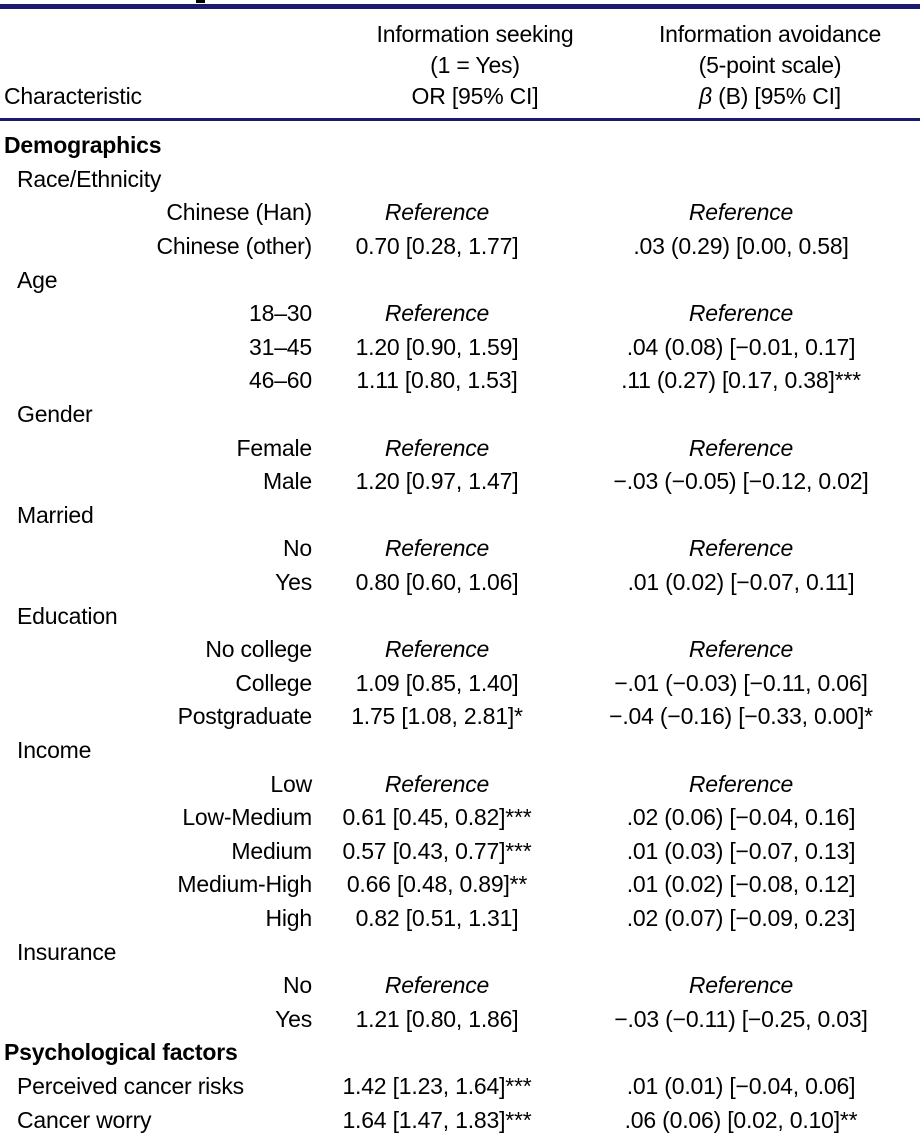  I want to click on characteristic-cell: Perceived cancer risks, so click(130, 1085).